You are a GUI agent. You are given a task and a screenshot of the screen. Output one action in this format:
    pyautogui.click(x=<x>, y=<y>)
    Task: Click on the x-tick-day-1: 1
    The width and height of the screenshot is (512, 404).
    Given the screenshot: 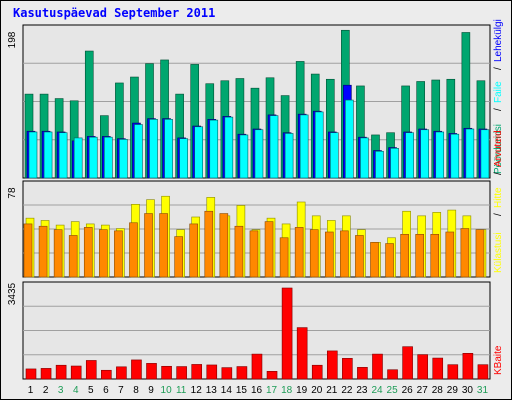 What is the action you would take?
    pyautogui.click(x=31, y=390)
    